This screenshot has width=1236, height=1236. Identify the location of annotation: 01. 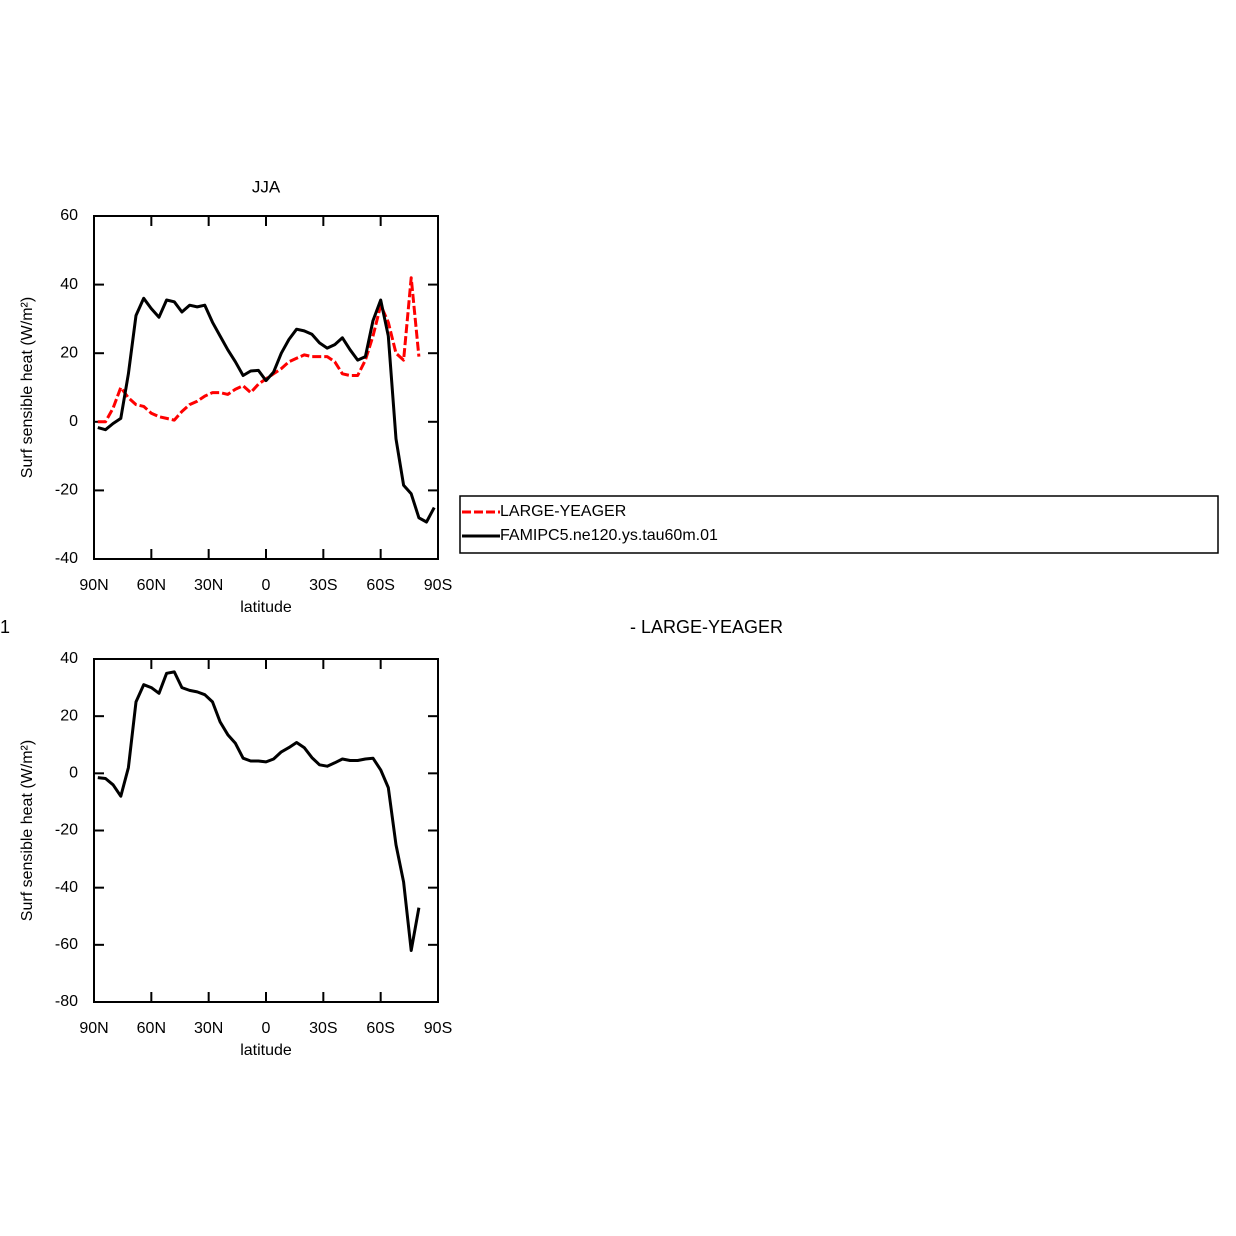
(5, 627).